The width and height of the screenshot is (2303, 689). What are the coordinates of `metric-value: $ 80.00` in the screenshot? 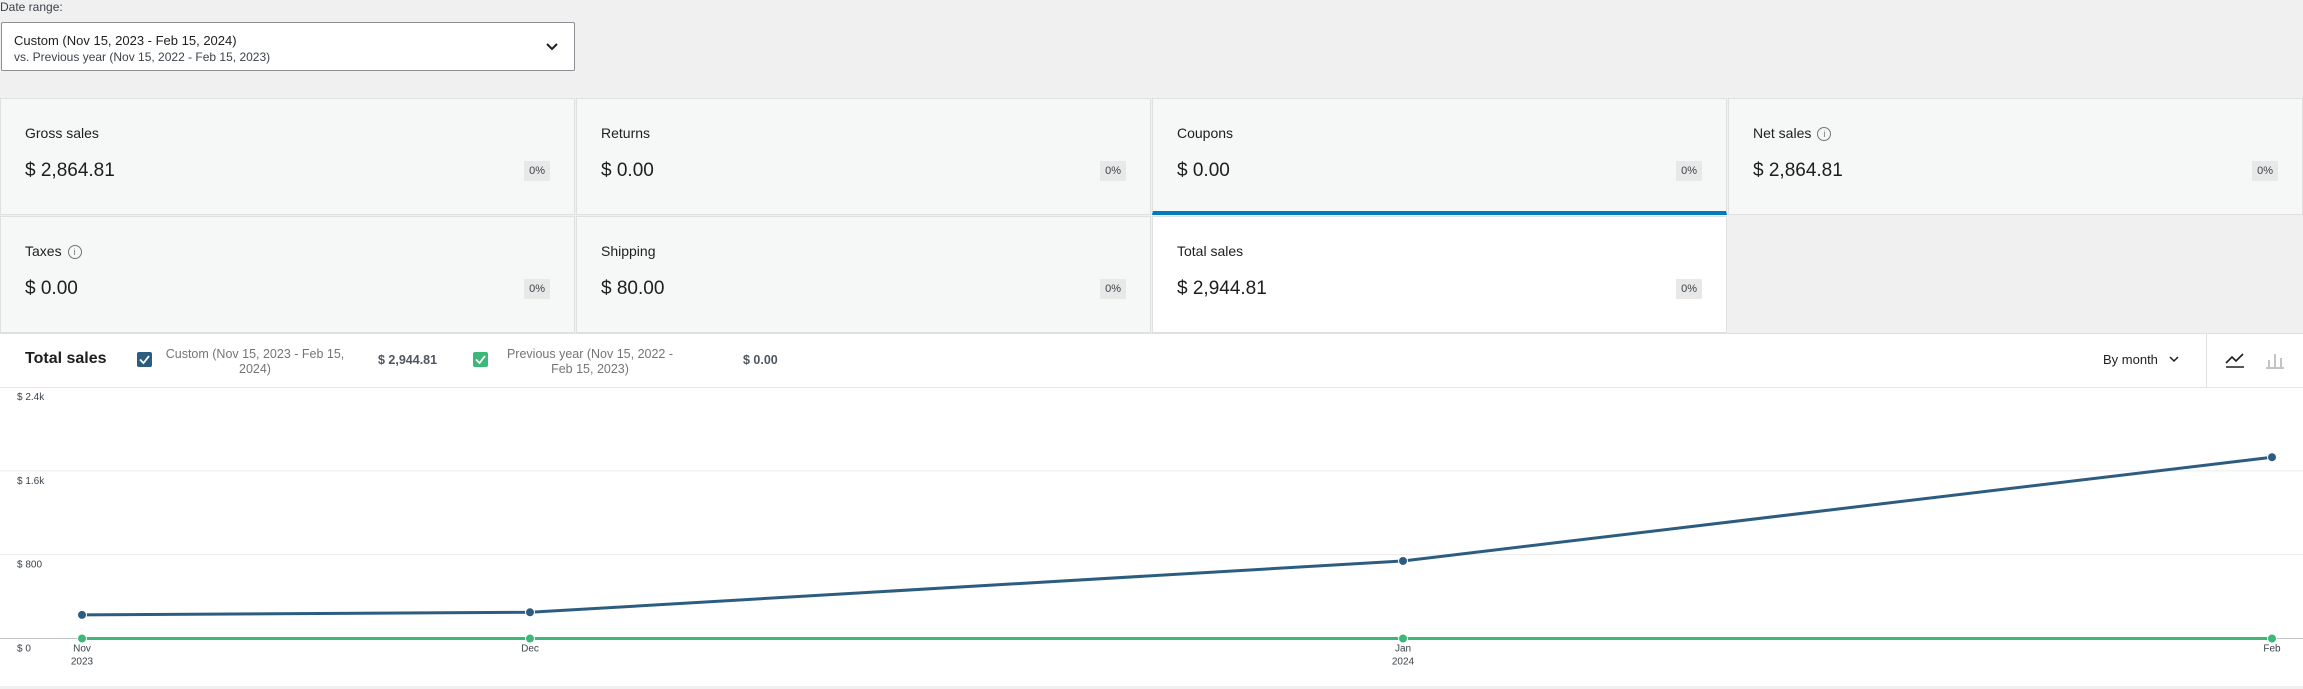 It's located at (633, 288).